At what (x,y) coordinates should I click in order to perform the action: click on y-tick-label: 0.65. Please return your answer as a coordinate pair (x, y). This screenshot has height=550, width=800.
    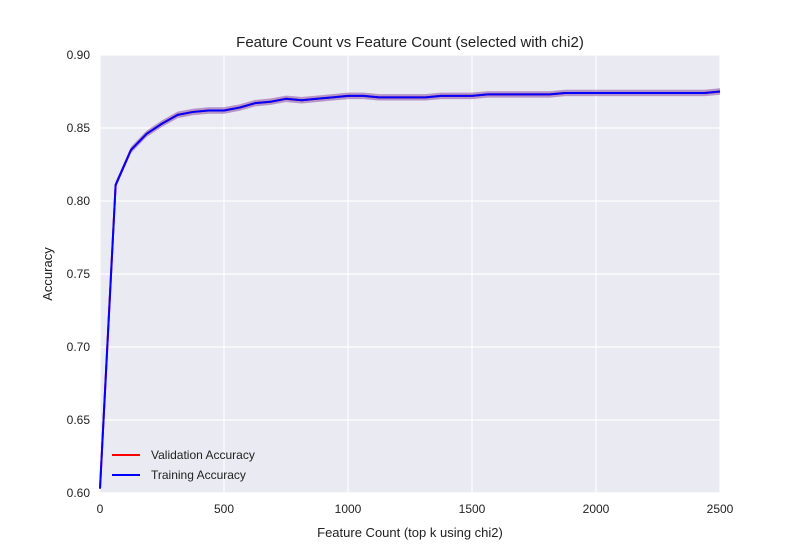
    Looking at the image, I should click on (79, 420).